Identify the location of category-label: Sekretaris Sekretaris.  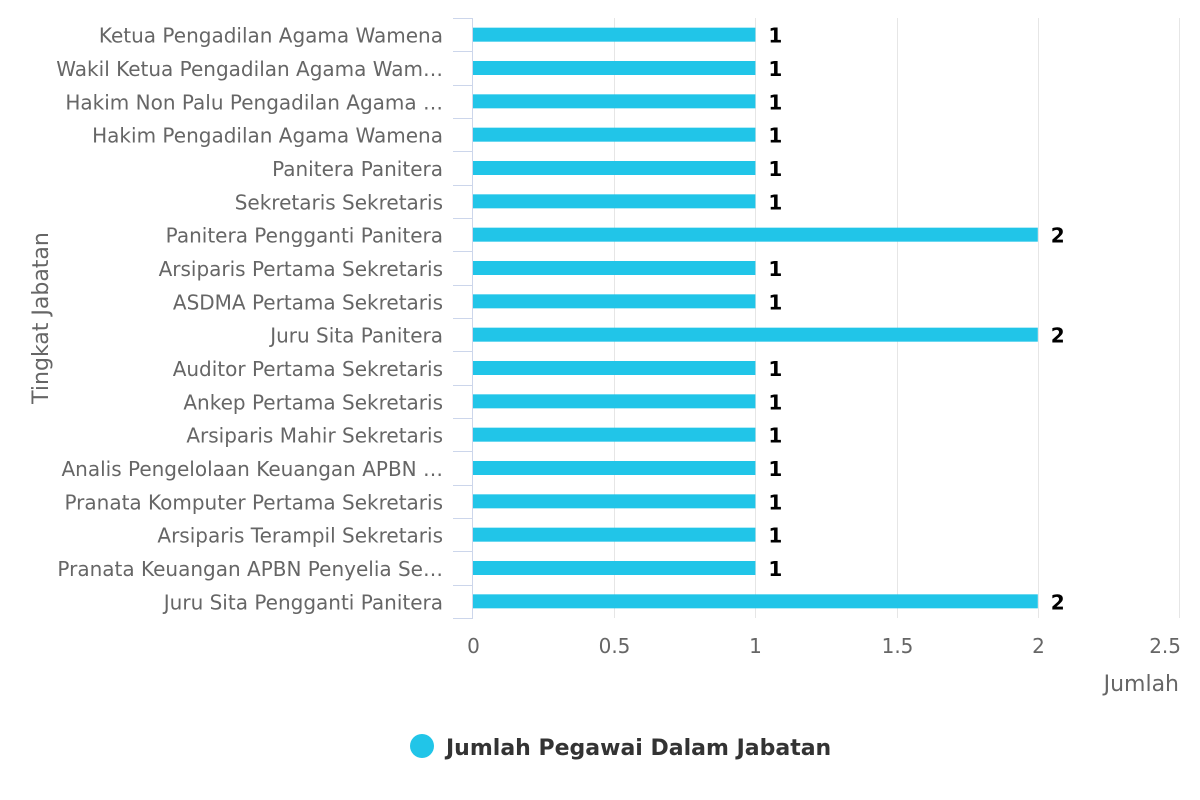
(339, 202).